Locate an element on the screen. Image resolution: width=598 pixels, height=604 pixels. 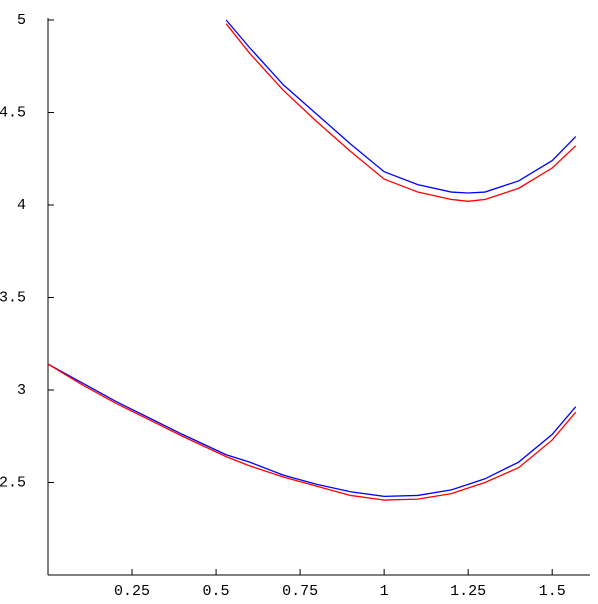
y-tick-label: 2.5 is located at coordinates (13, 482).